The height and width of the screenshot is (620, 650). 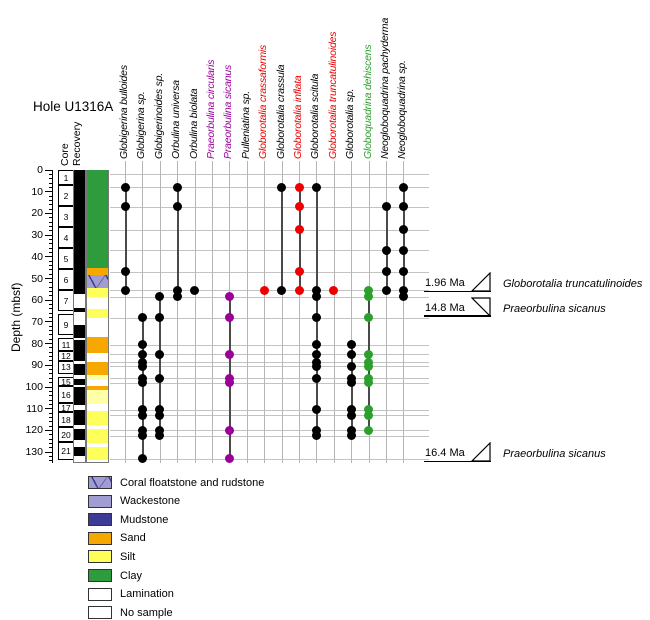 I want to click on core-box: 15, so click(x=66, y=382).